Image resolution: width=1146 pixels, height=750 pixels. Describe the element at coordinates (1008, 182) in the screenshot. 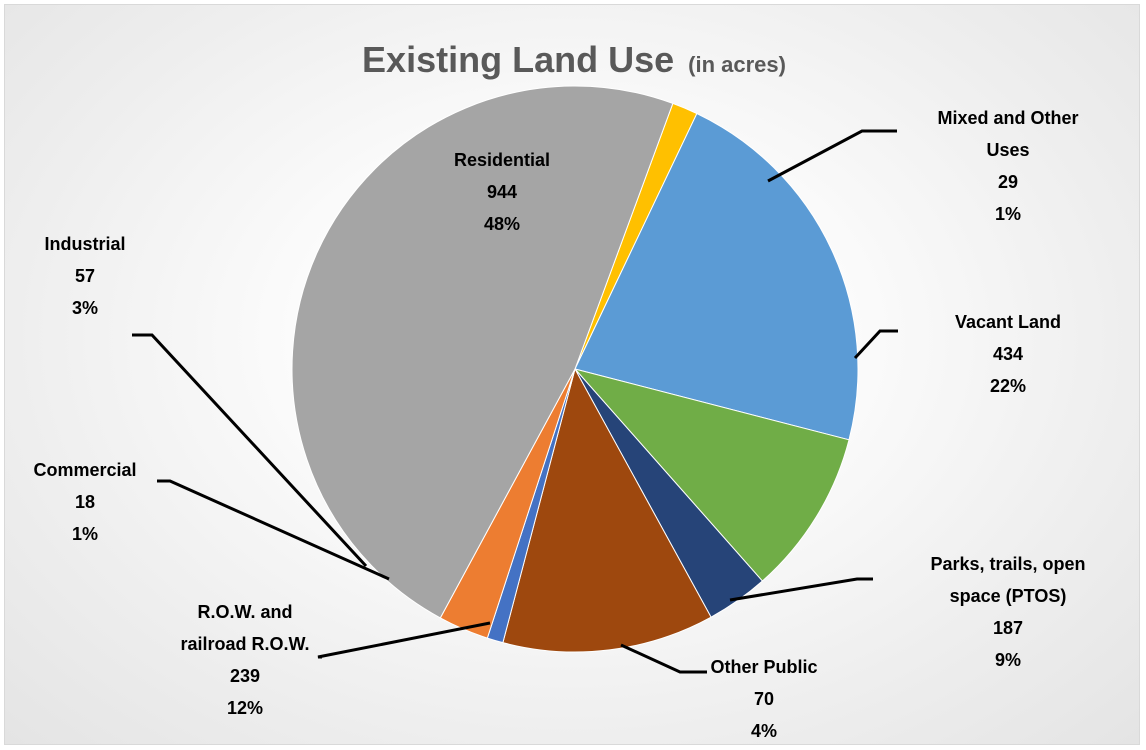

I see `data-label-line: 29` at that location.